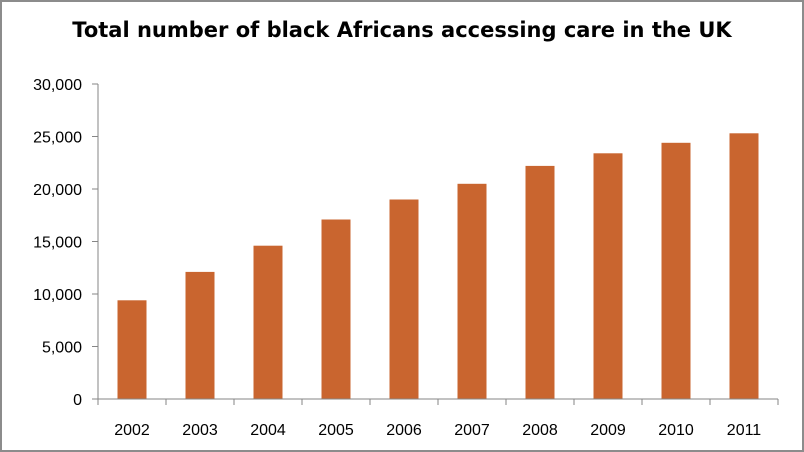 The width and height of the screenshot is (804, 452). I want to click on y-tick-label: 30,000, so click(57, 85).